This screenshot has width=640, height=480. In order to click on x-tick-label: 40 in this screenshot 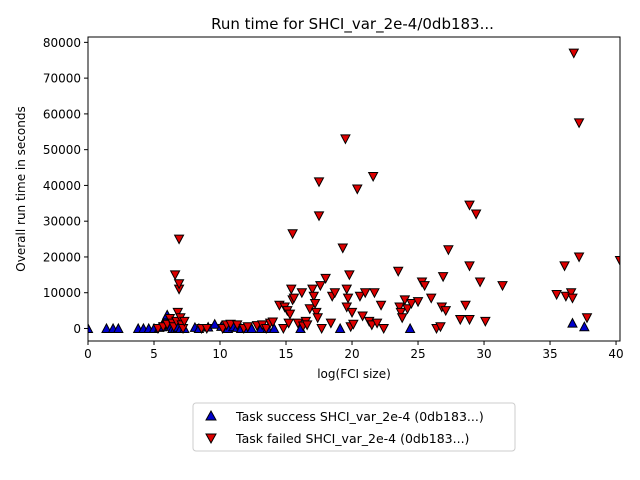, I will do `click(615, 354)`.